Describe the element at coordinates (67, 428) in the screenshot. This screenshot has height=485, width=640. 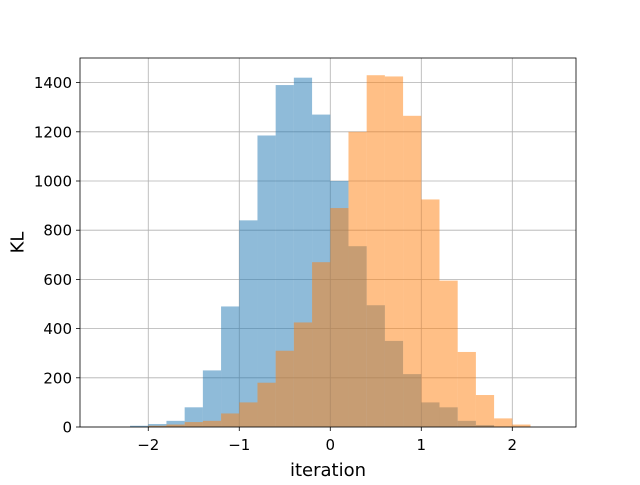
I see `y-tick-label: 0` at that location.